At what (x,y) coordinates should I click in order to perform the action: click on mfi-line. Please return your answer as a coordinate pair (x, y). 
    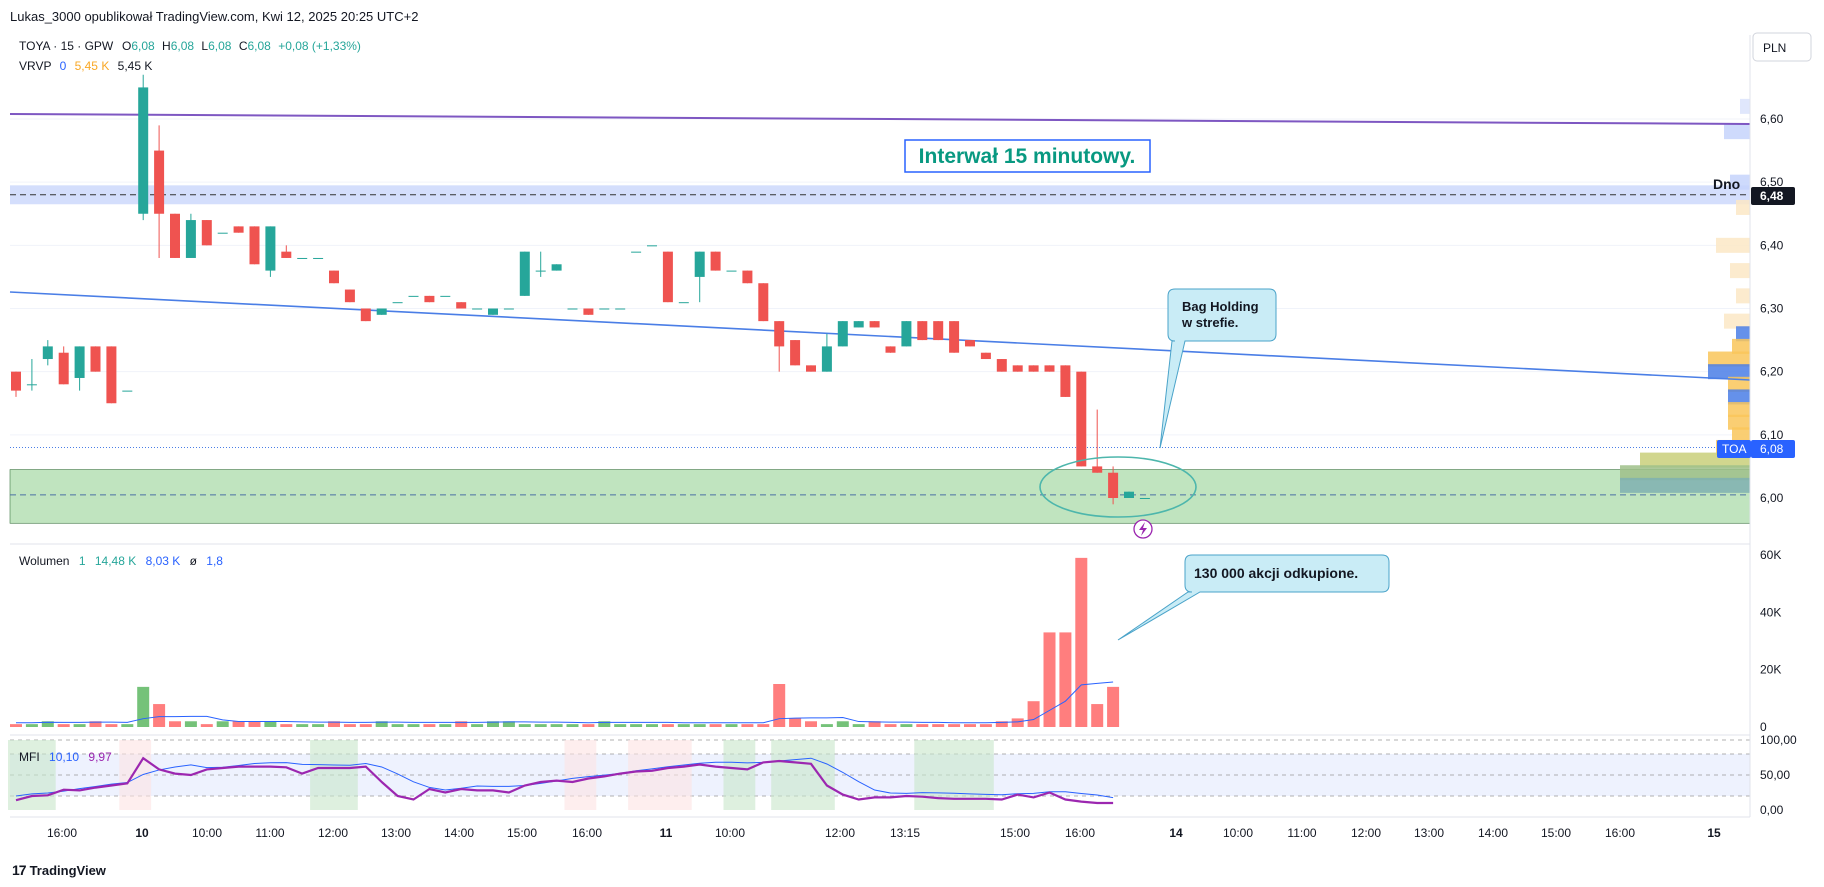
    Looking at the image, I should click on (564, 780).